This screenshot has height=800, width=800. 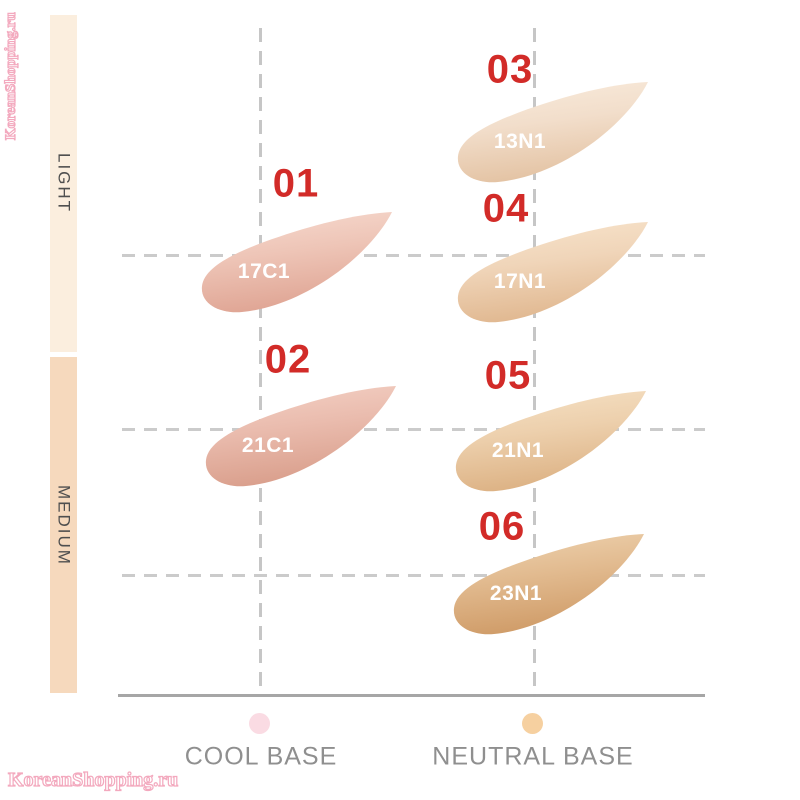 I want to click on chart-baseline, so click(x=411, y=695).